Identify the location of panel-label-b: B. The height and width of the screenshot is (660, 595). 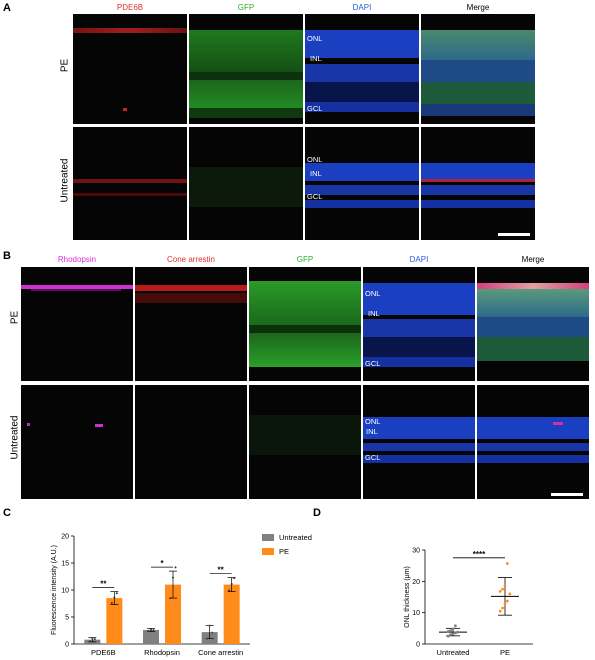
(7, 256).